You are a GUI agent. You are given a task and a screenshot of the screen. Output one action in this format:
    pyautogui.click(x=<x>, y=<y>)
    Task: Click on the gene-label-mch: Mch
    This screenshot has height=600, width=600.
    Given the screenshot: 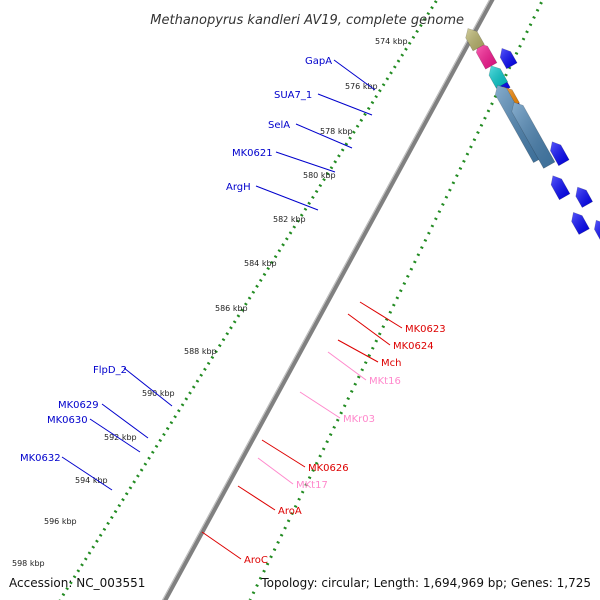 What is the action you would take?
    pyautogui.click(x=391, y=363)
    